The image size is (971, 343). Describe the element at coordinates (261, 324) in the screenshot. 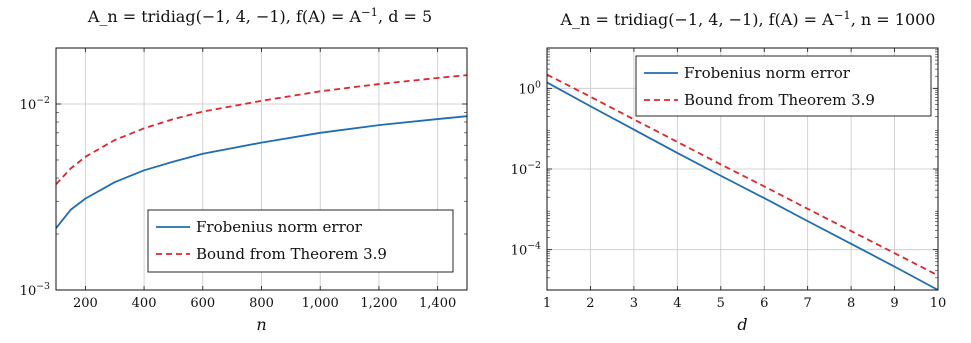

I see `x-axis-label: n` at that location.